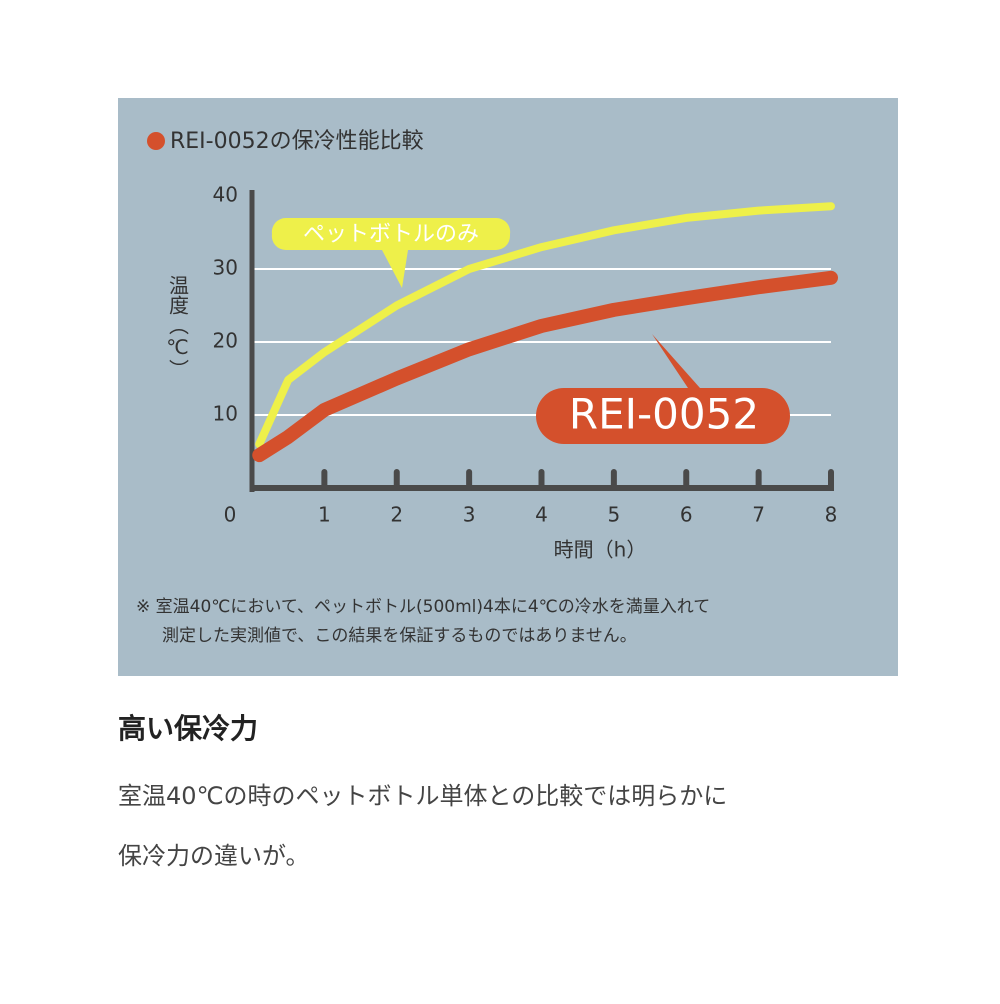 The width and height of the screenshot is (1000, 1004). I want to click on note: ※ 室温40℃において、ペットボトル(500ml)4本に4℃の冷水を満量入れて, so click(423, 607).